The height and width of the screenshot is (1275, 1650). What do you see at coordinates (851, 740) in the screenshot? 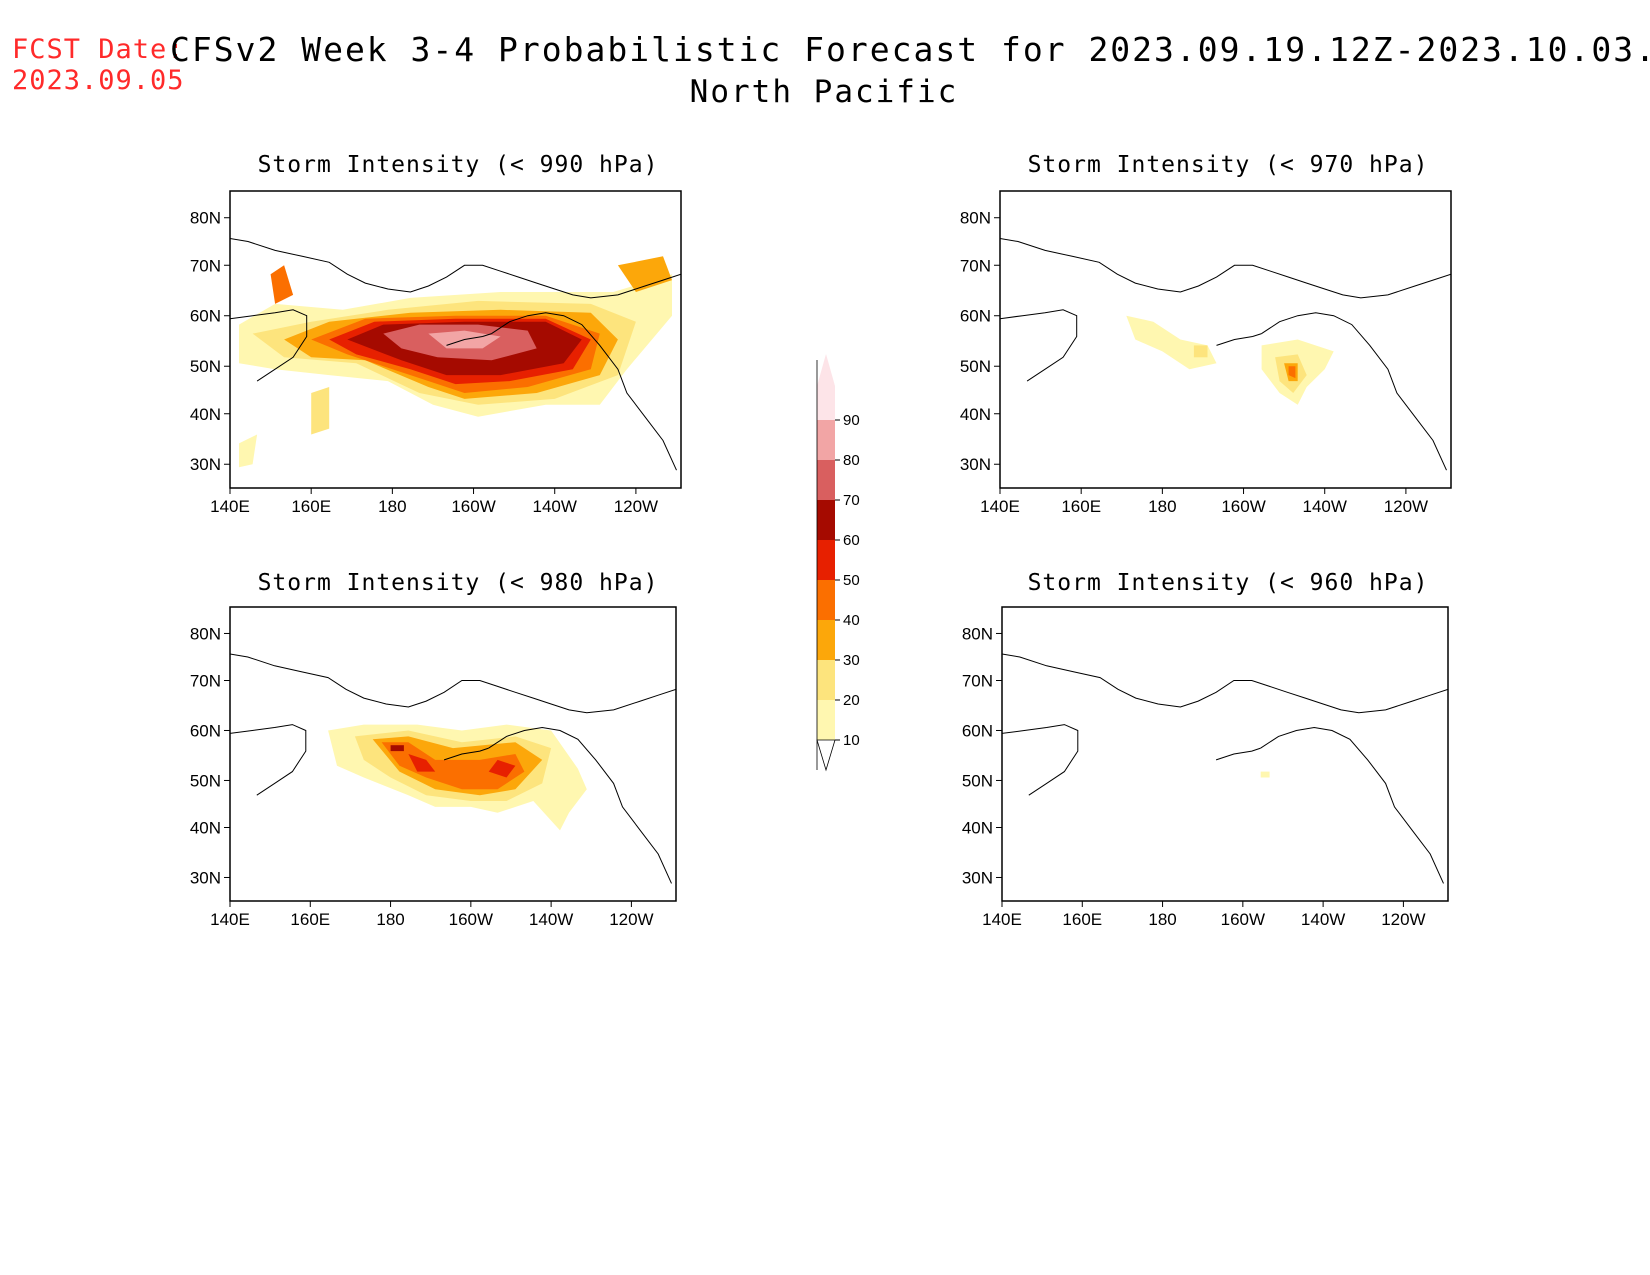
I see `colorbar-label: 10` at bounding box center [851, 740].